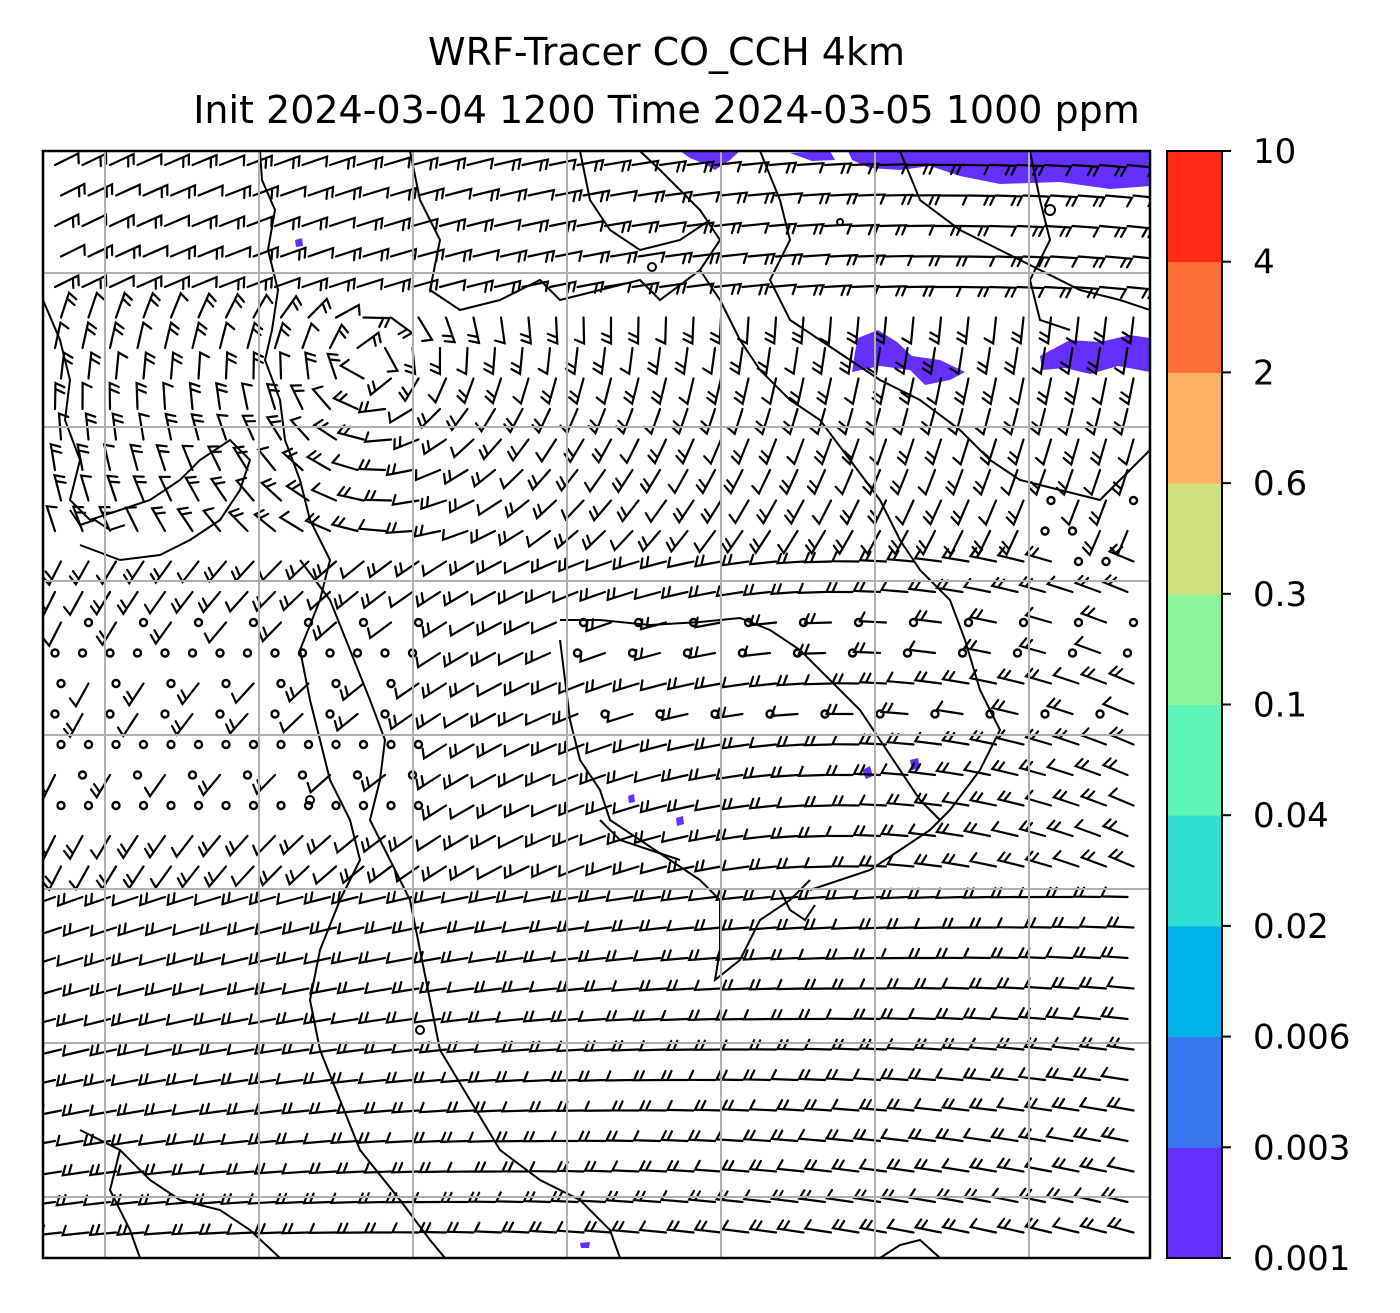 This screenshot has width=1400, height=1313. Describe the element at coordinates (867, 772) in the screenshot. I see `tracer-patch-small-b` at that location.